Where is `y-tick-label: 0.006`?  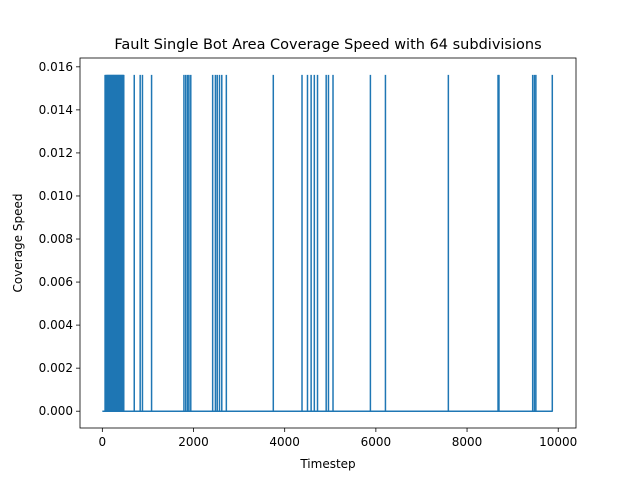 y-tick-label: 0.006 is located at coordinates (56, 282).